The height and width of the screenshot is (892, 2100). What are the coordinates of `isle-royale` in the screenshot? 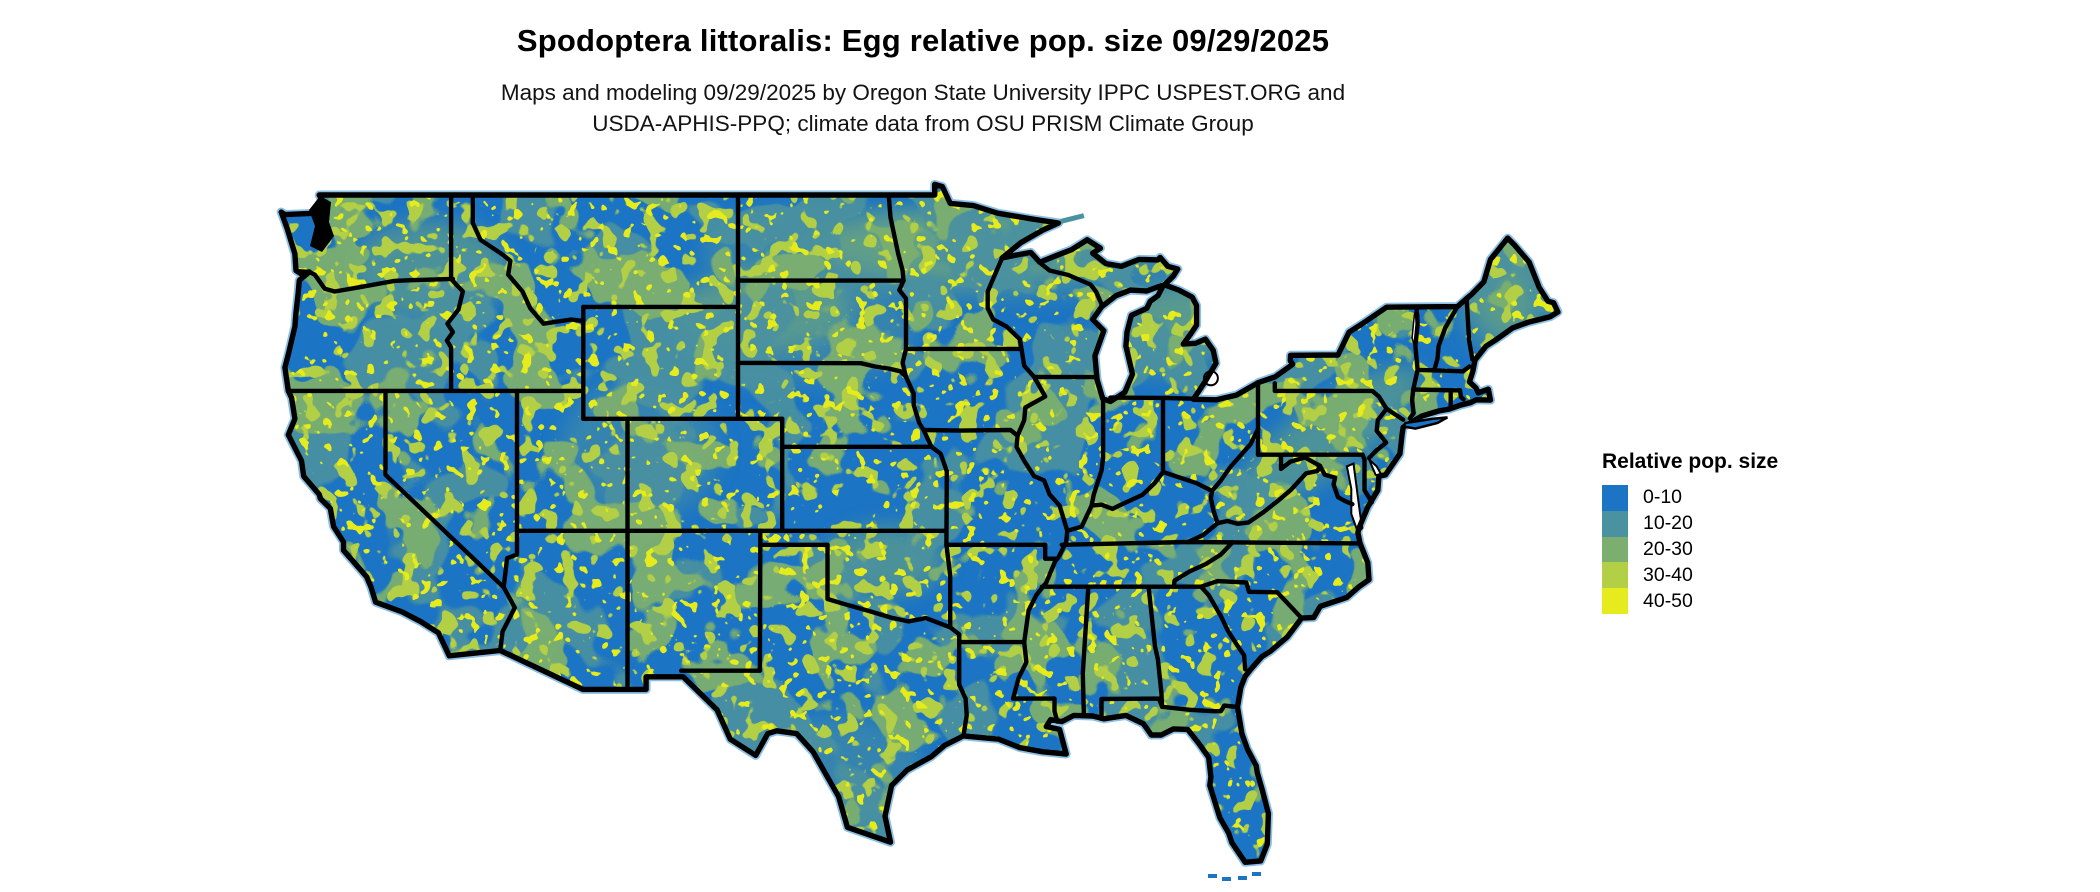 It's located at (1072, 218).